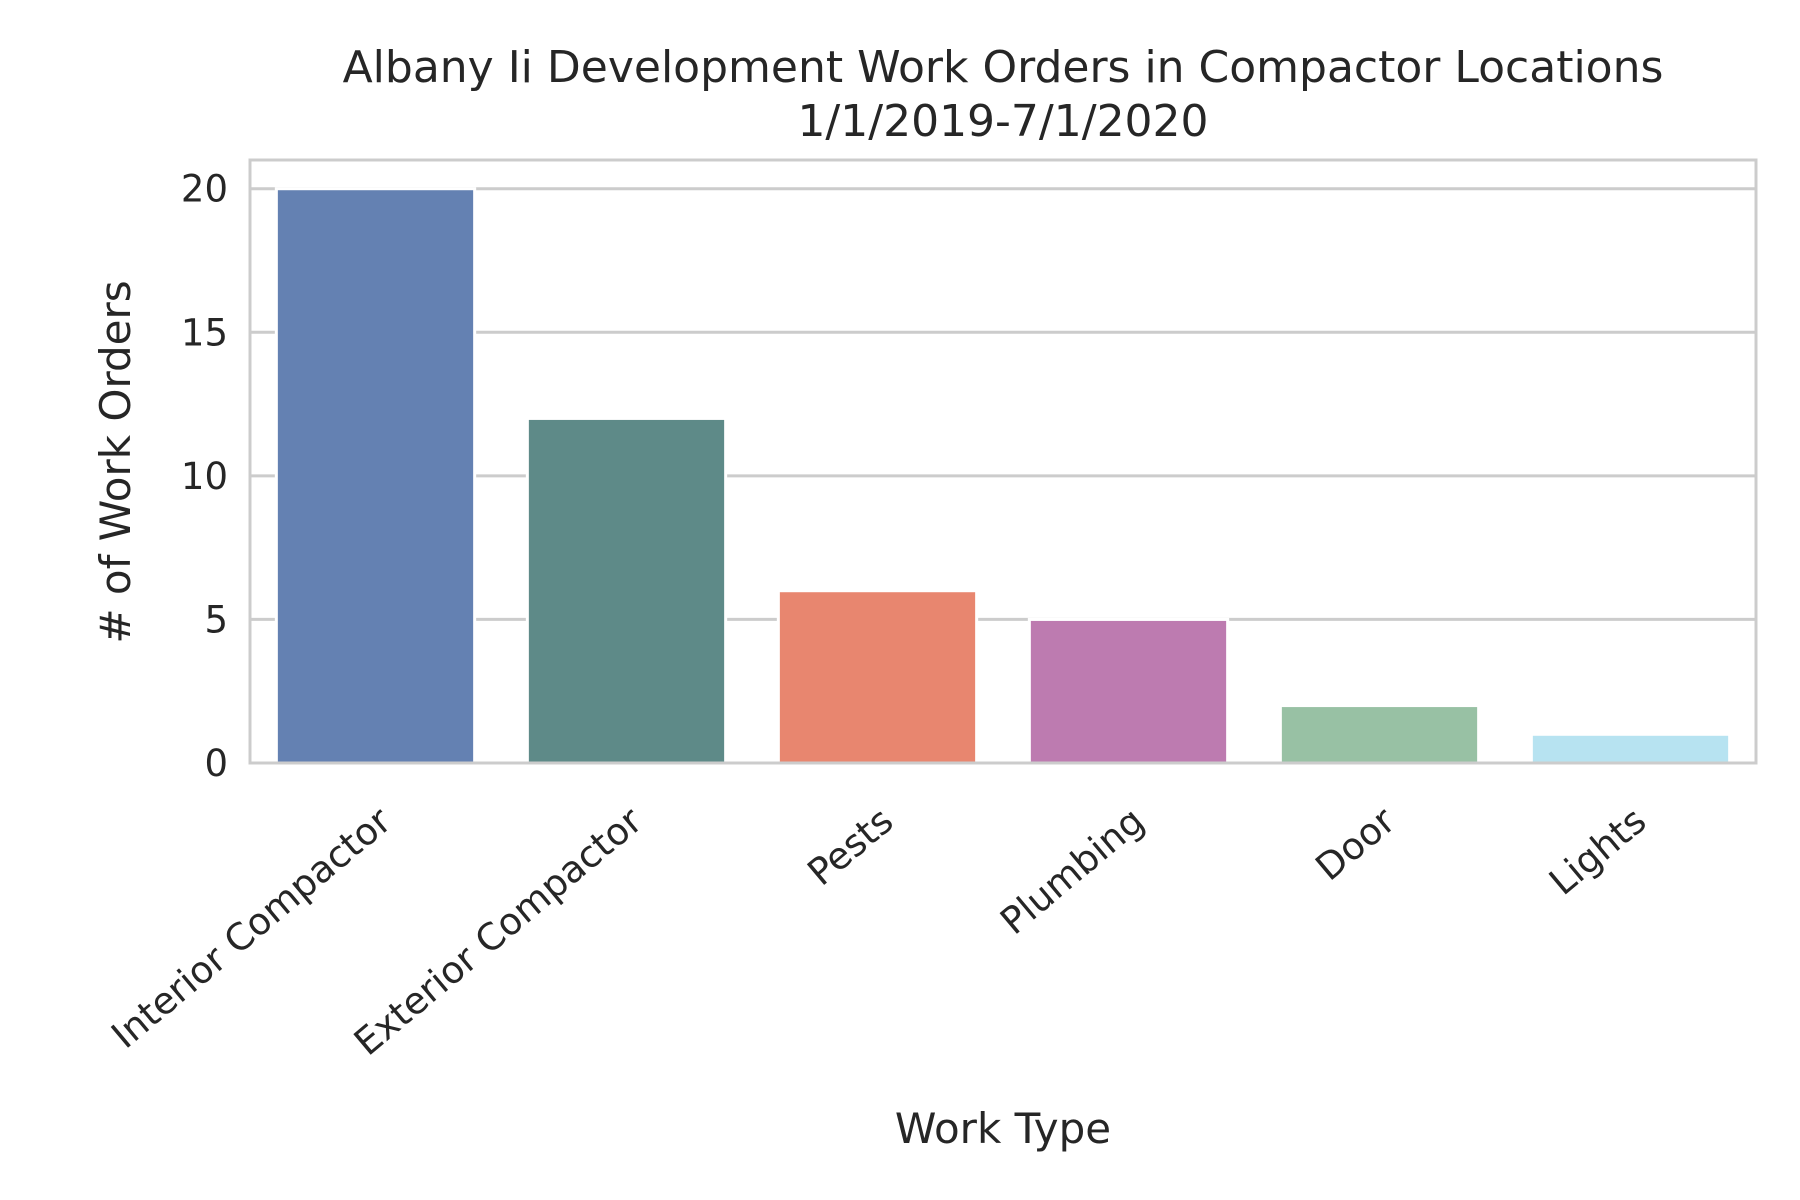  Describe the element at coordinates (850, 846) in the screenshot. I see `x-tick-label: Pests` at that location.